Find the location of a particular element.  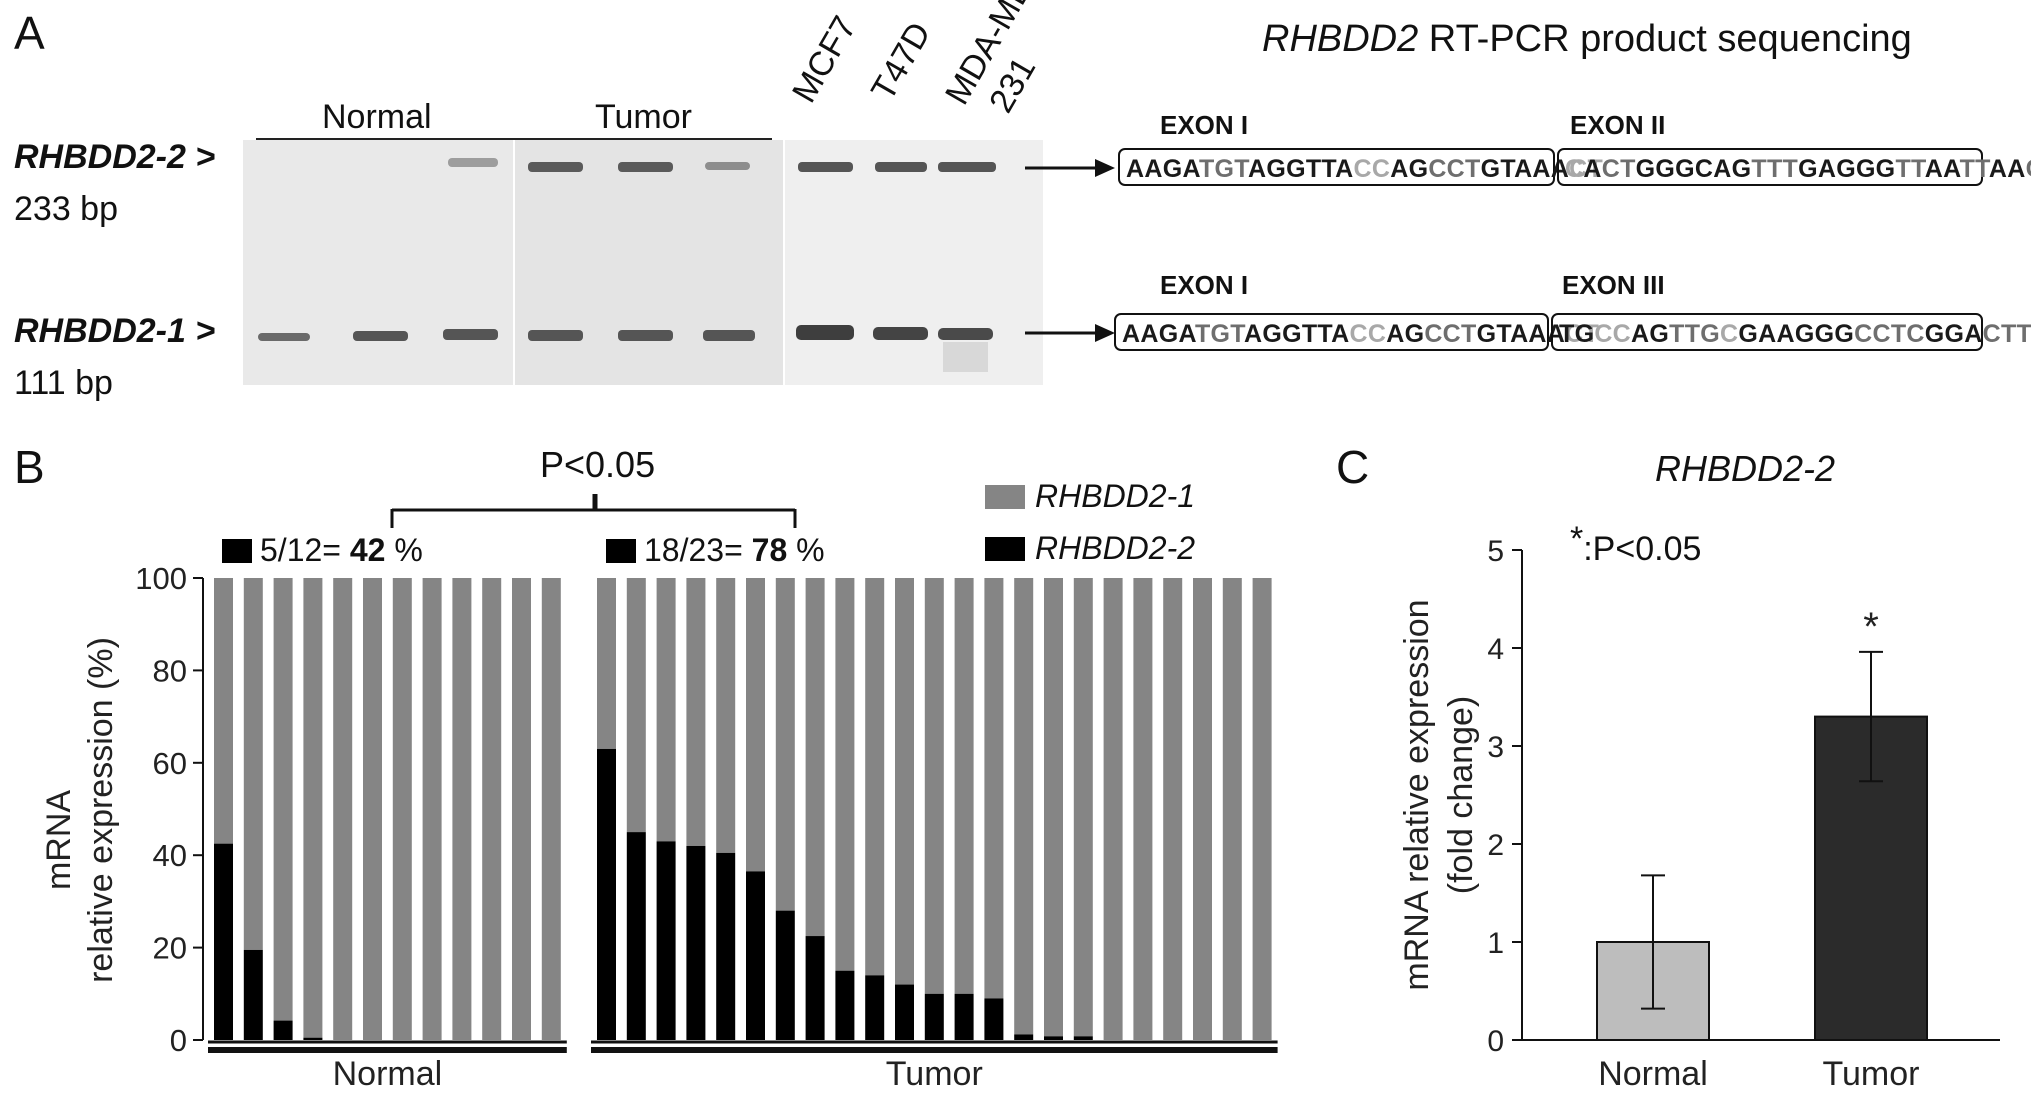

significance-star: * is located at coordinates (1871, 627).